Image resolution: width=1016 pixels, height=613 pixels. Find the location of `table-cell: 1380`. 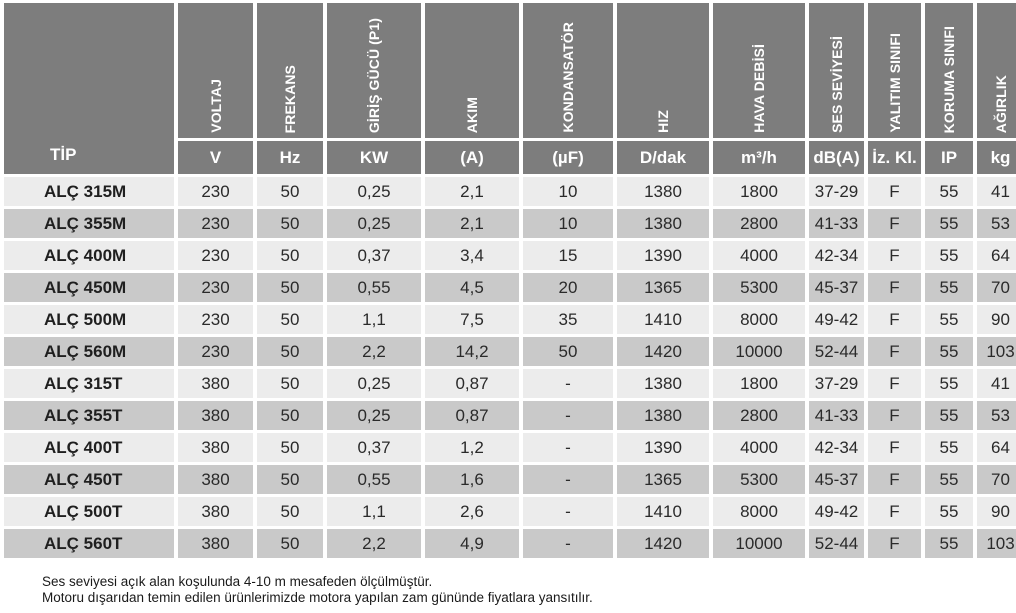

table-cell: 1380 is located at coordinates (663, 383).